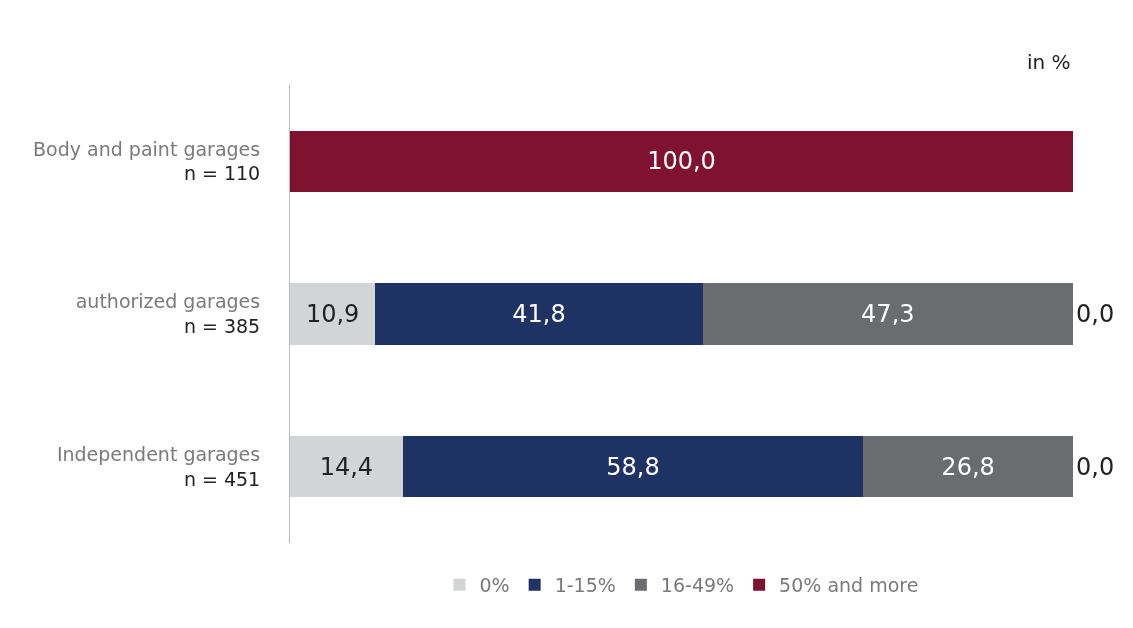  Describe the element at coordinates (1049, 62) in the screenshot. I see `text: in %` at that location.